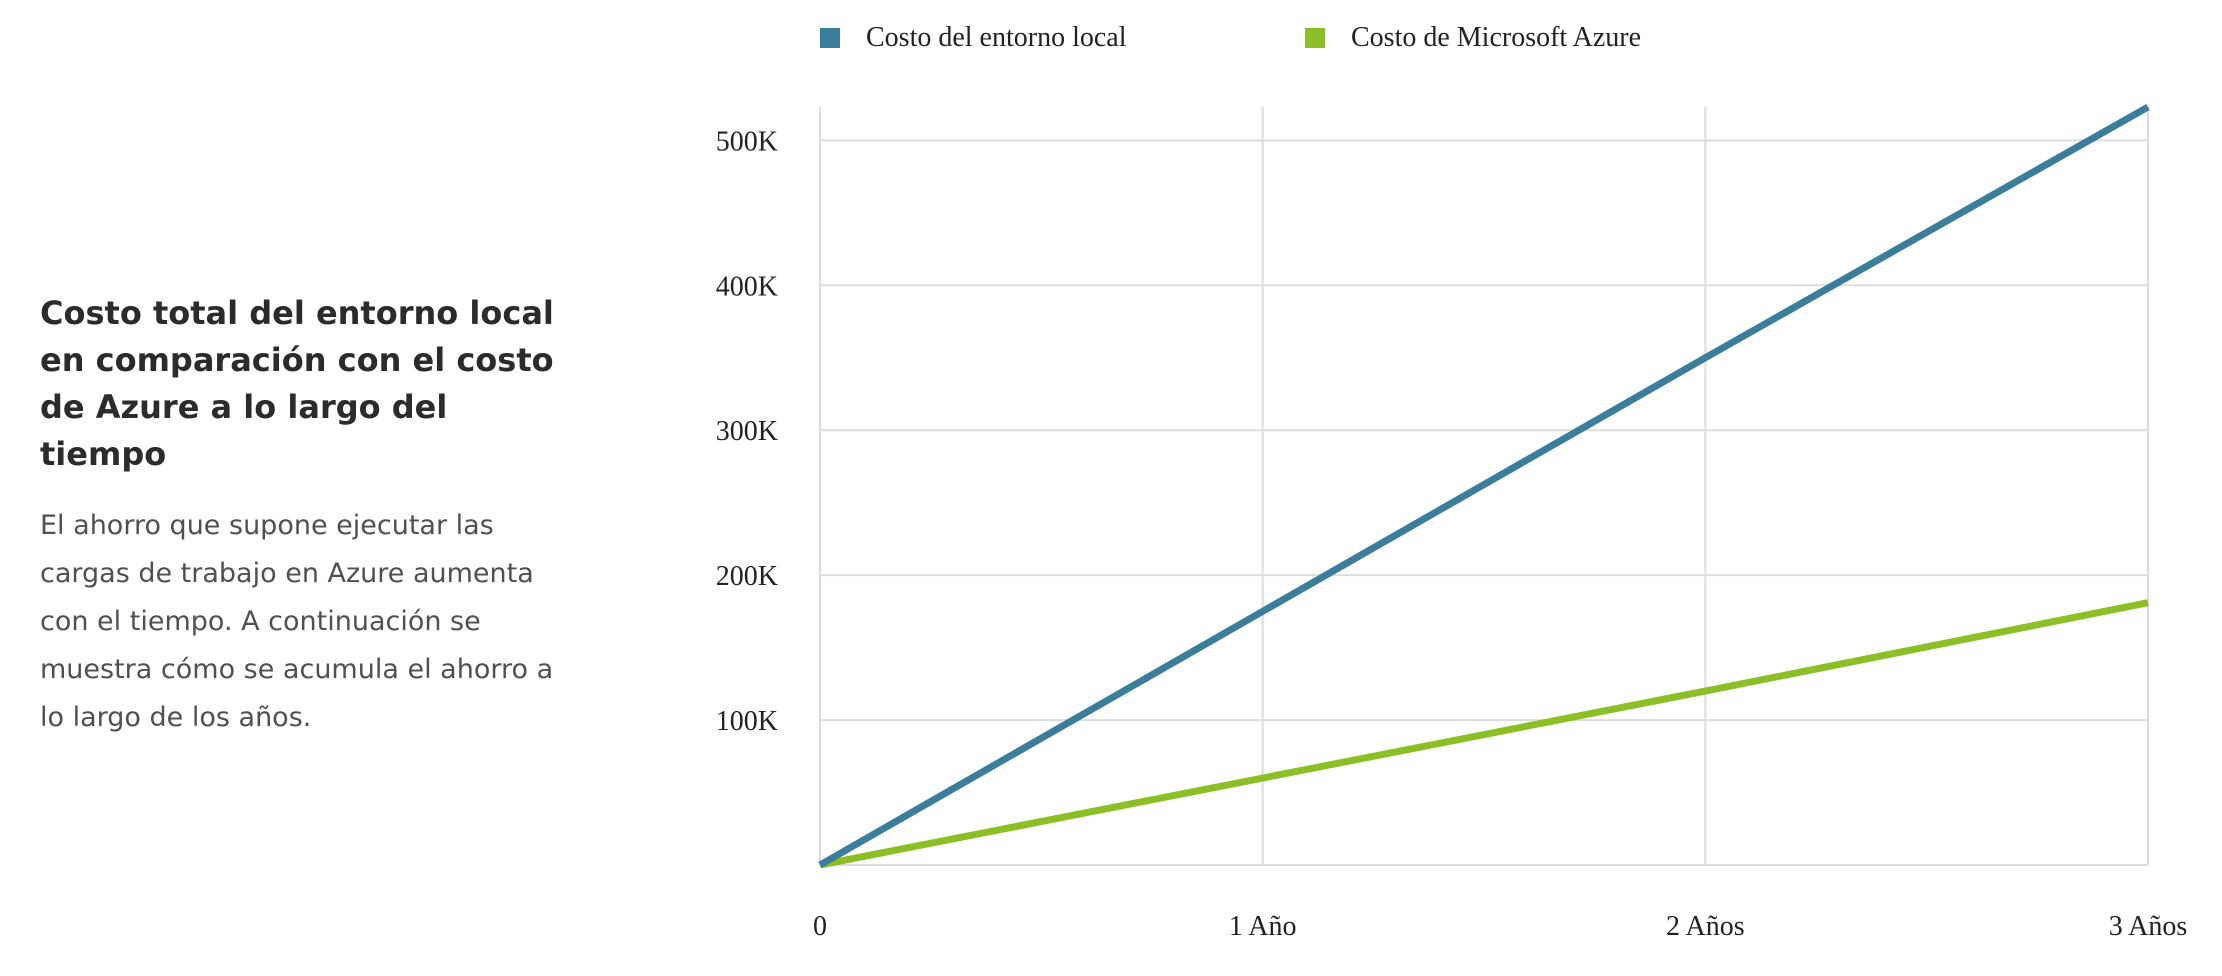 This screenshot has height=976, width=2222. I want to click on y-tick-label-0: 100K, so click(747, 721).